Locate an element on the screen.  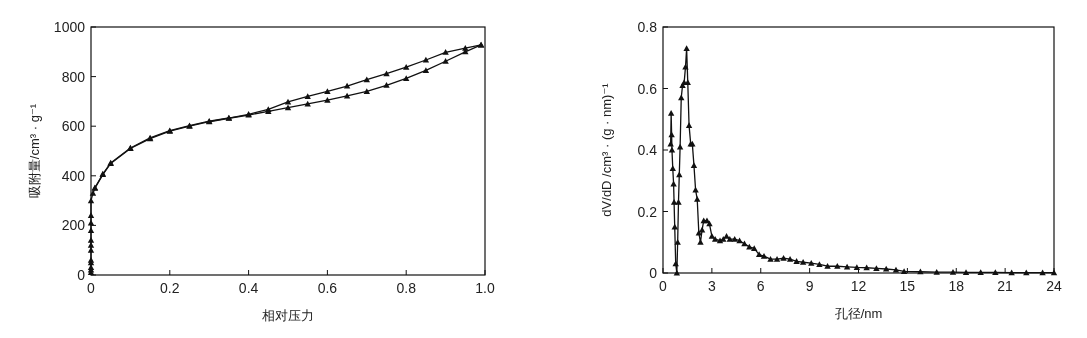
x-tick-label: 18 is located at coordinates (956, 286).